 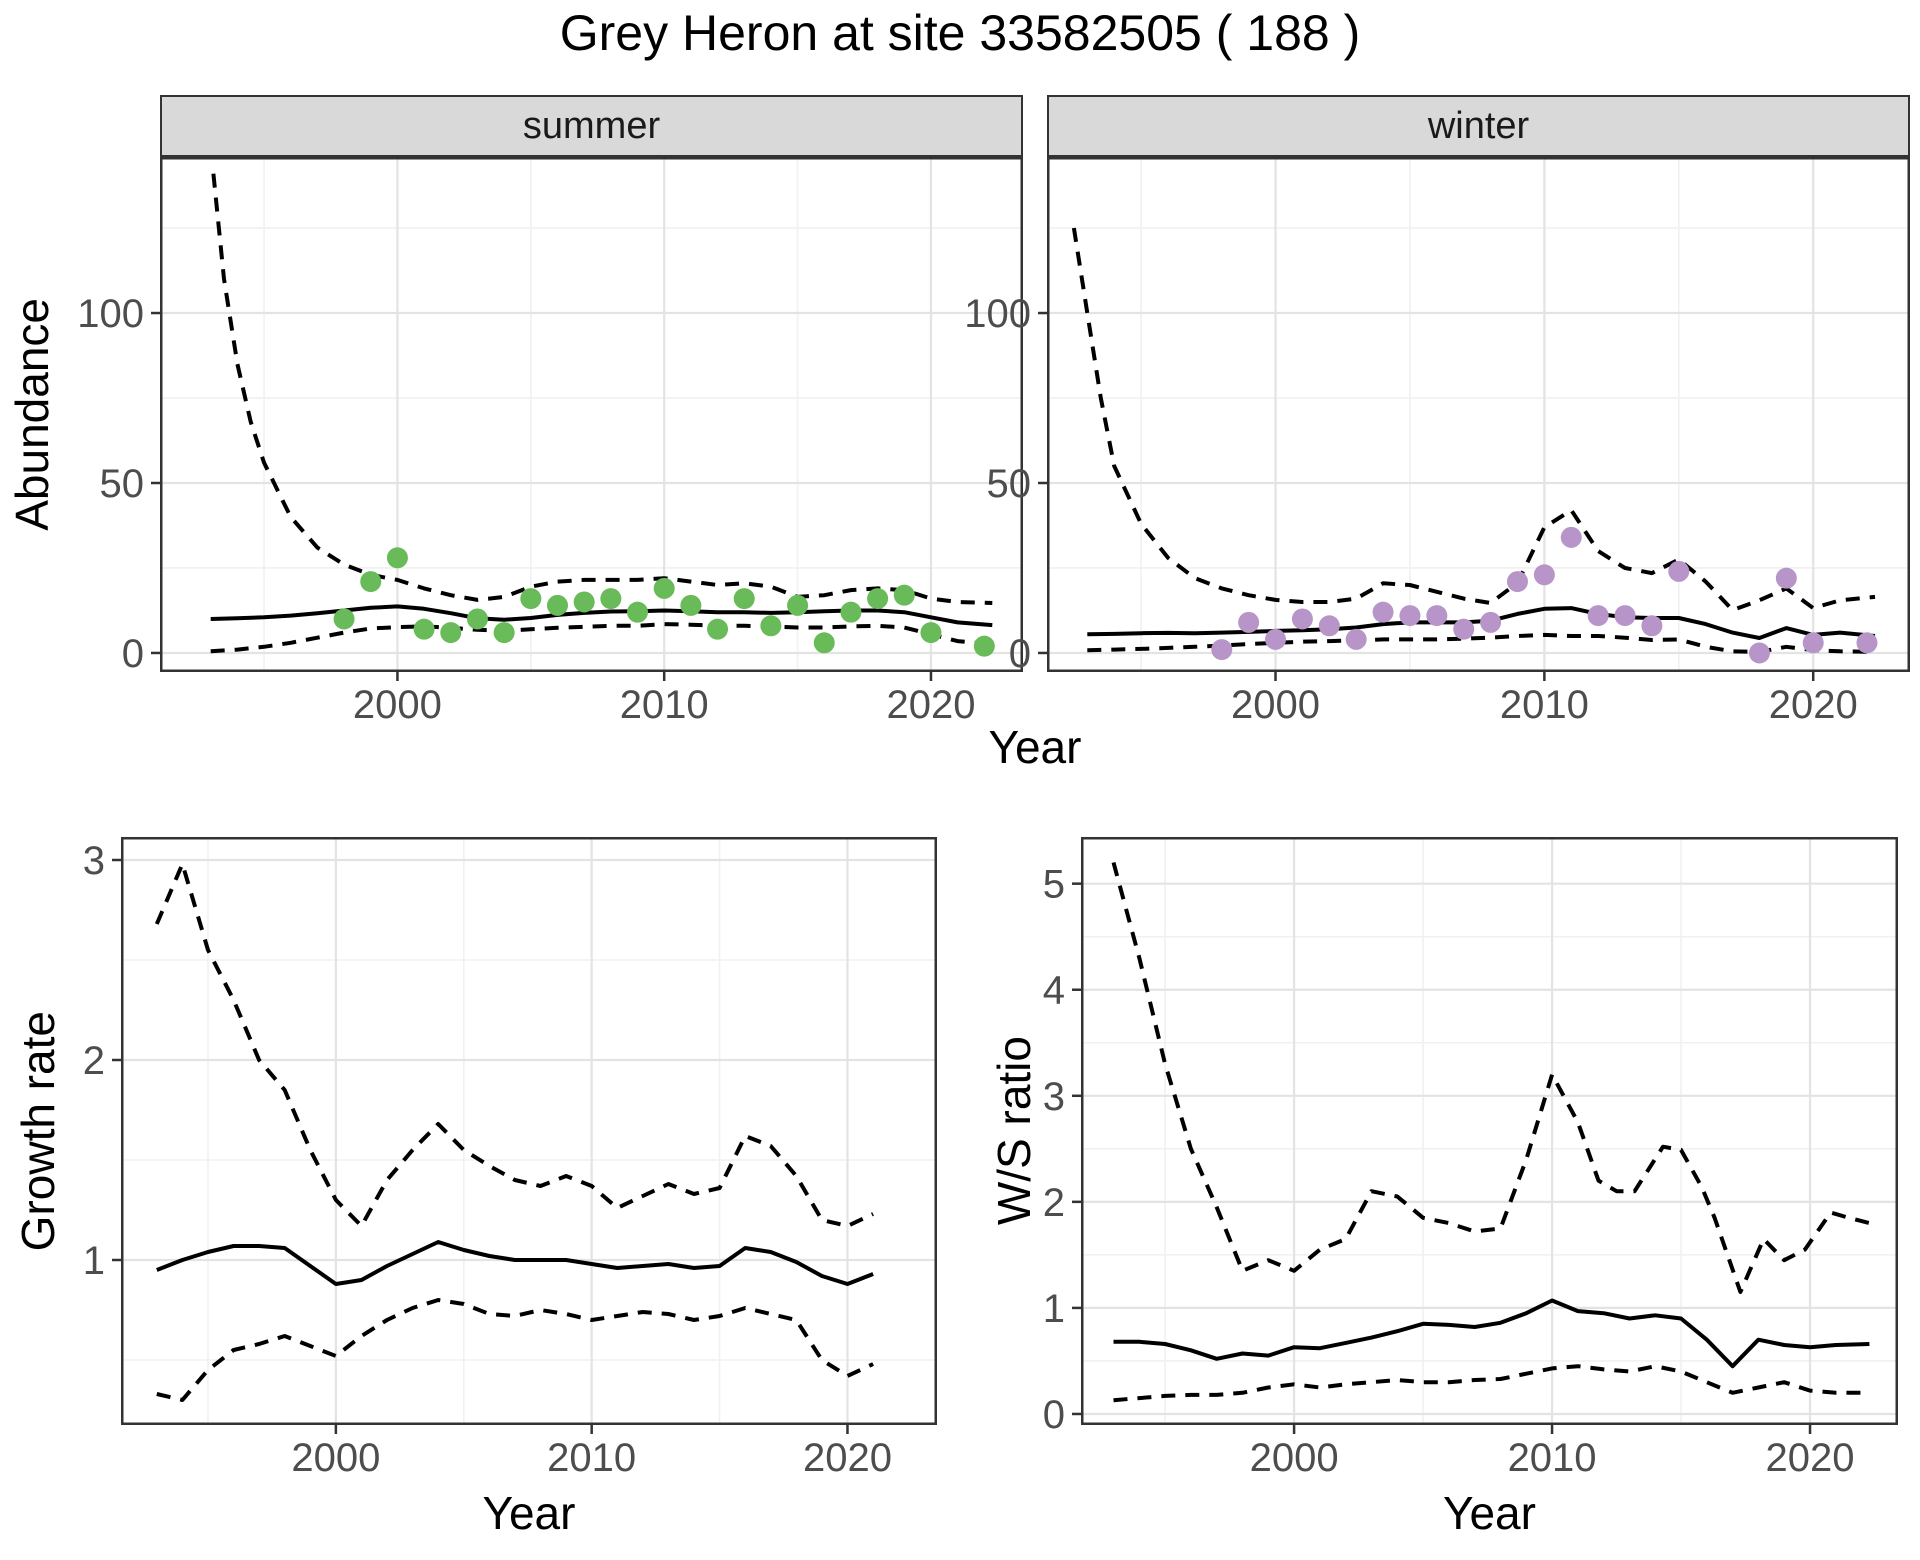 I want to click on y-axis-title-ws-ratio: W/S ratio, so click(x=1014, y=1131).